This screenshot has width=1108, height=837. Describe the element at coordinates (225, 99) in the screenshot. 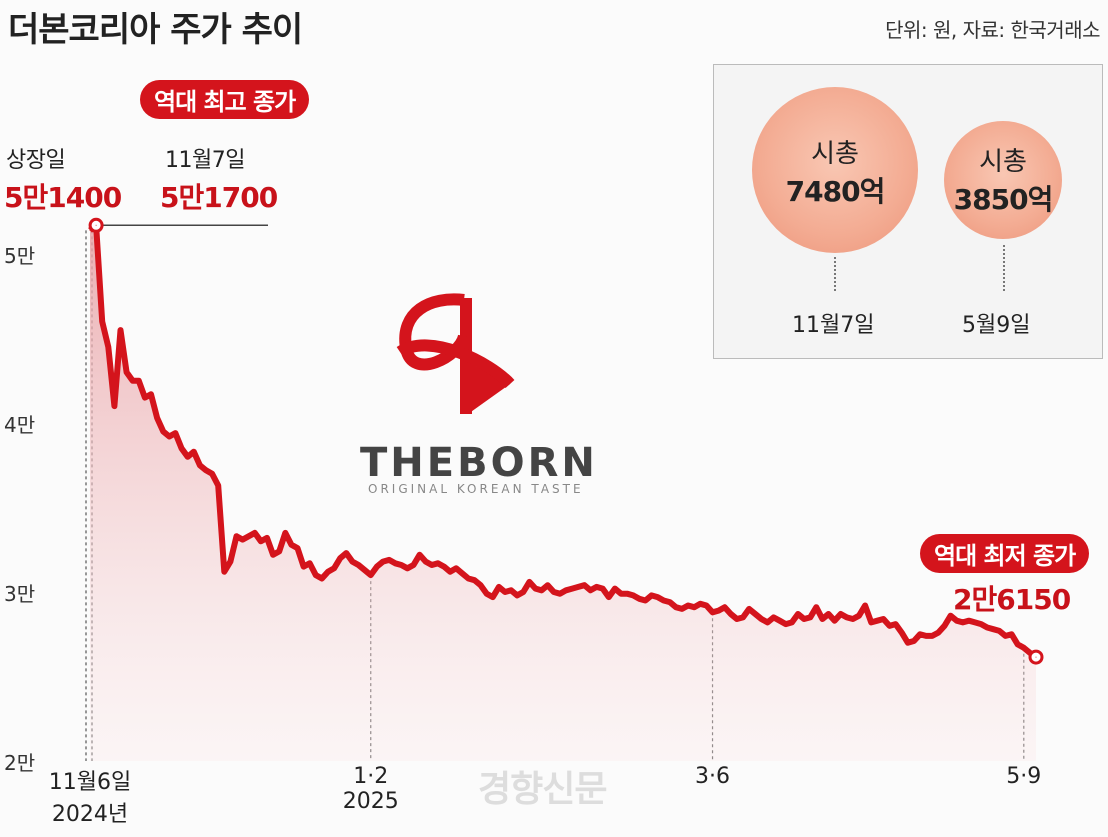

I see `high-badge: 역대 최고 종가` at that location.